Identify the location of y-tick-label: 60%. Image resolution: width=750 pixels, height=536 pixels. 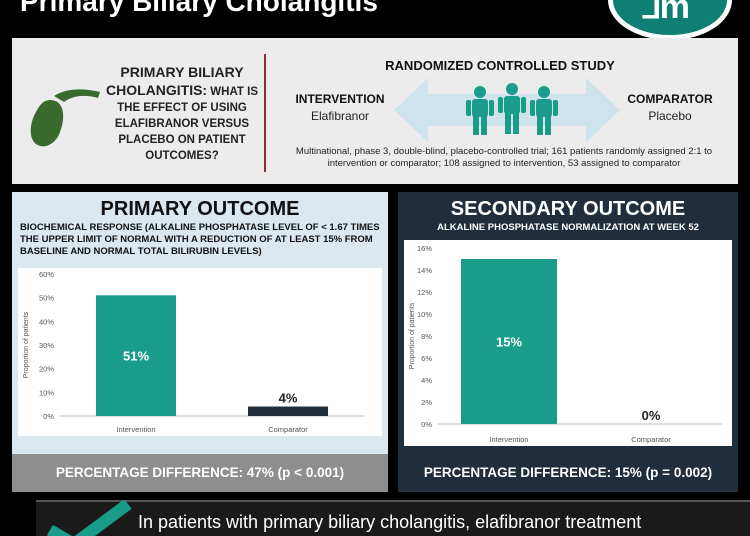
(46, 274).